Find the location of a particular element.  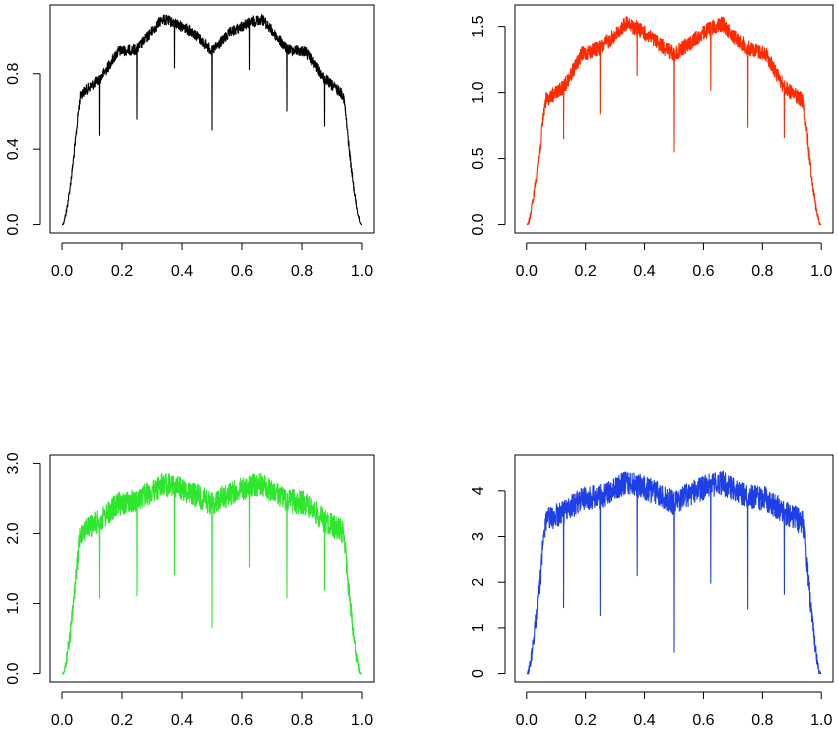

y-axis: 0 1 2 3 4 is located at coordinates (488, 582).